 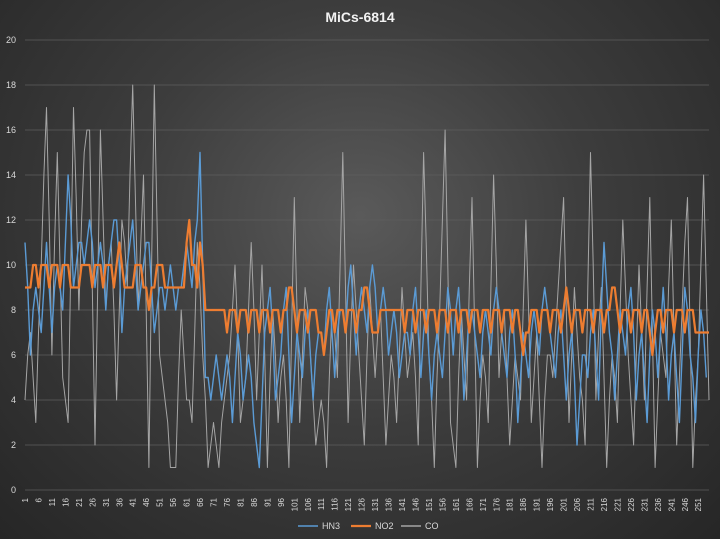 I want to click on x-tick-label: 51, so click(x=160, y=501).